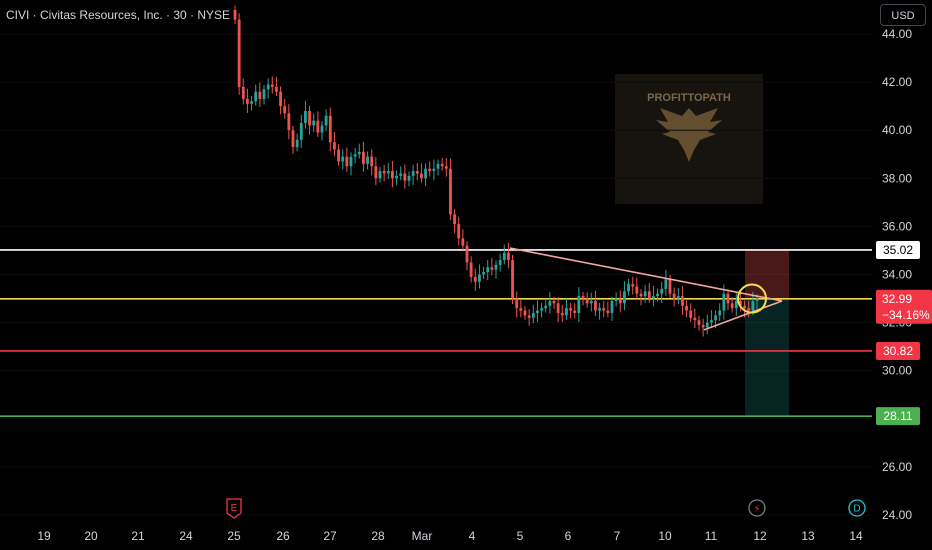 The width and height of the screenshot is (932, 550). What do you see at coordinates (903, 15) in the screenshot?
I see `currency-button: USD` at bounding box center [903, 15].